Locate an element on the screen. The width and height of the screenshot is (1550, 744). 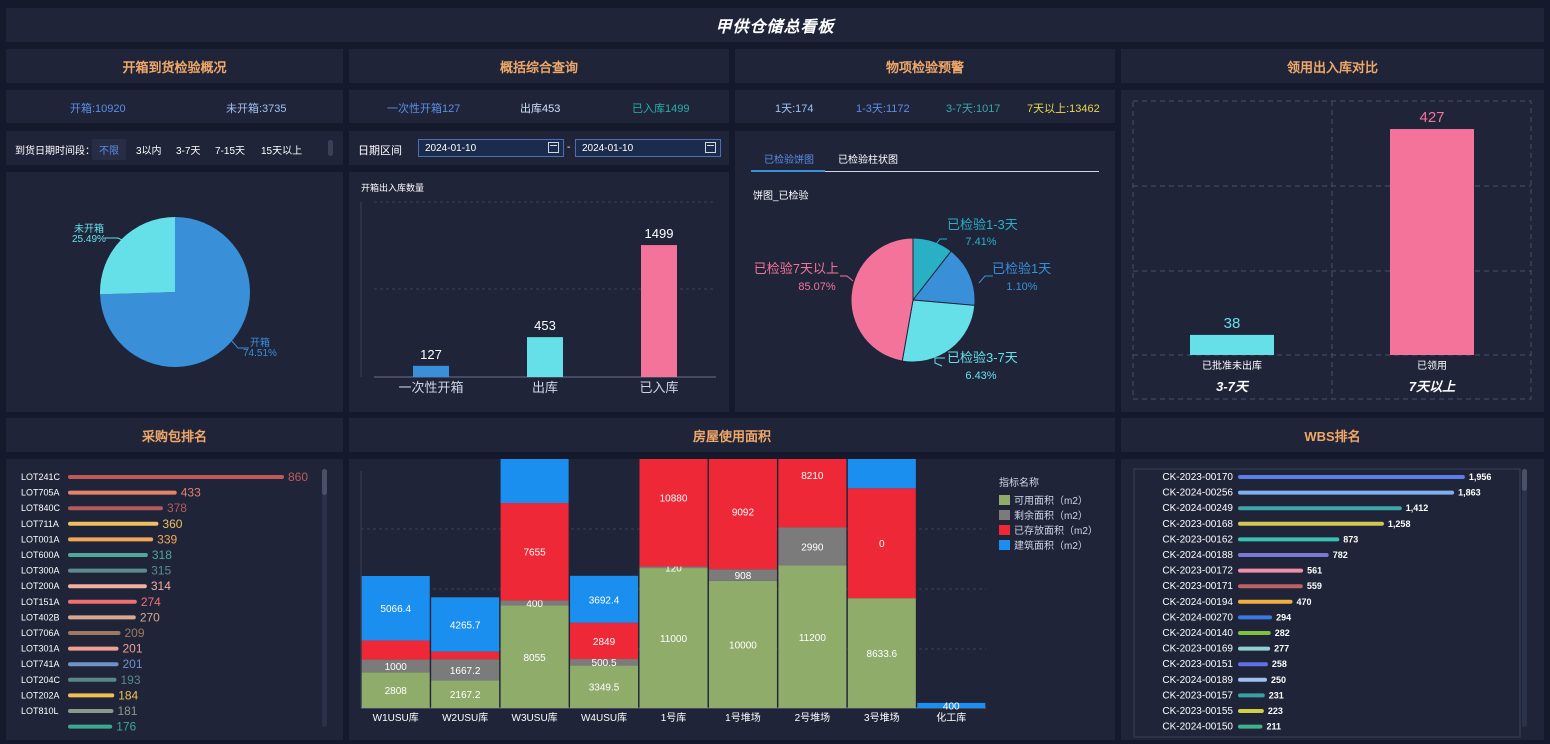
wbs-label: CK-2024-00249 is located at coordinates (1197, 508).